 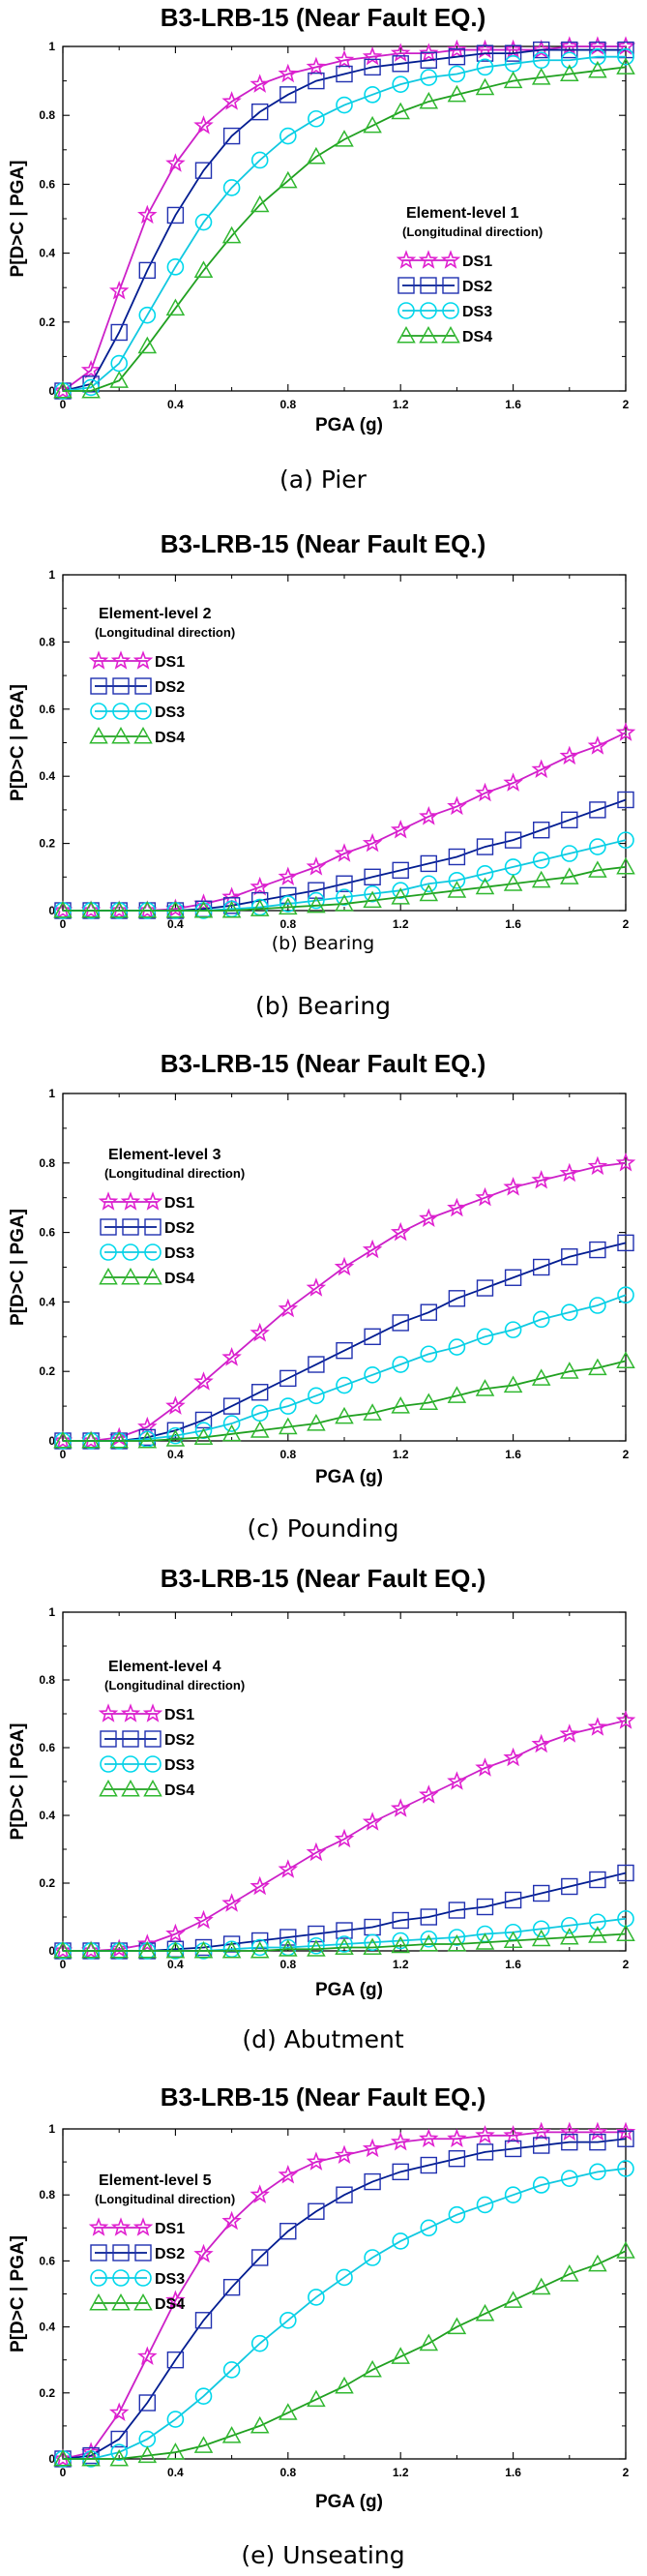 What do you see at coordinates (349, 2502) in the screenshot?
I see `x-axis-label: PGA (g)` at bounding box center [349, 2502].